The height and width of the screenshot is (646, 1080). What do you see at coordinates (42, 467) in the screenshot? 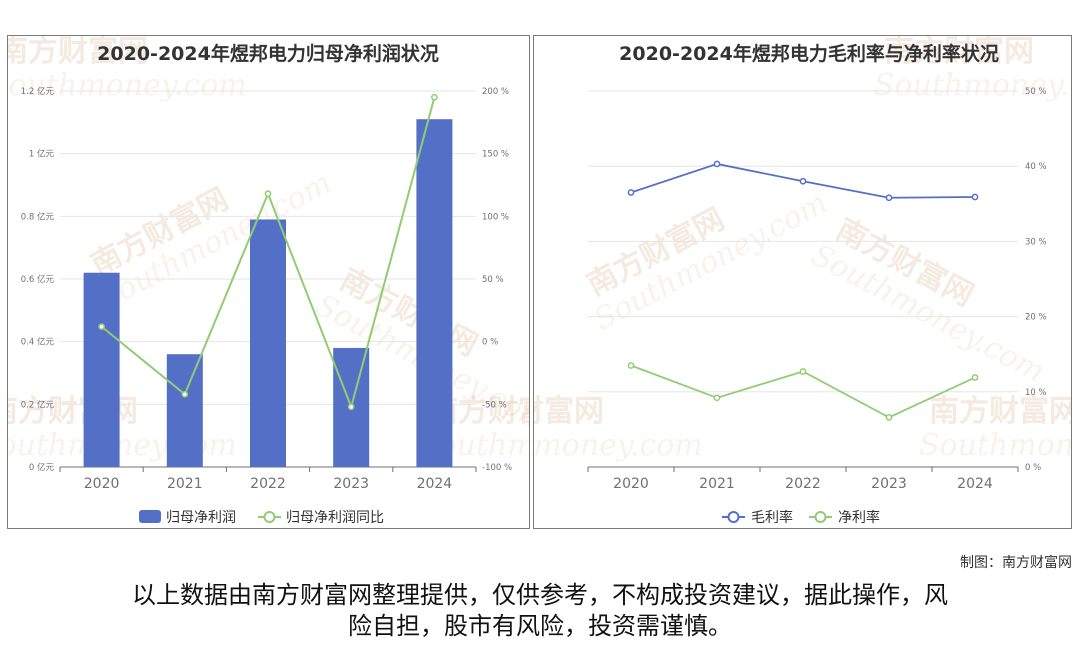
I see `y-left-tick-label: 0 亿元` at bounding box center [42, 467].